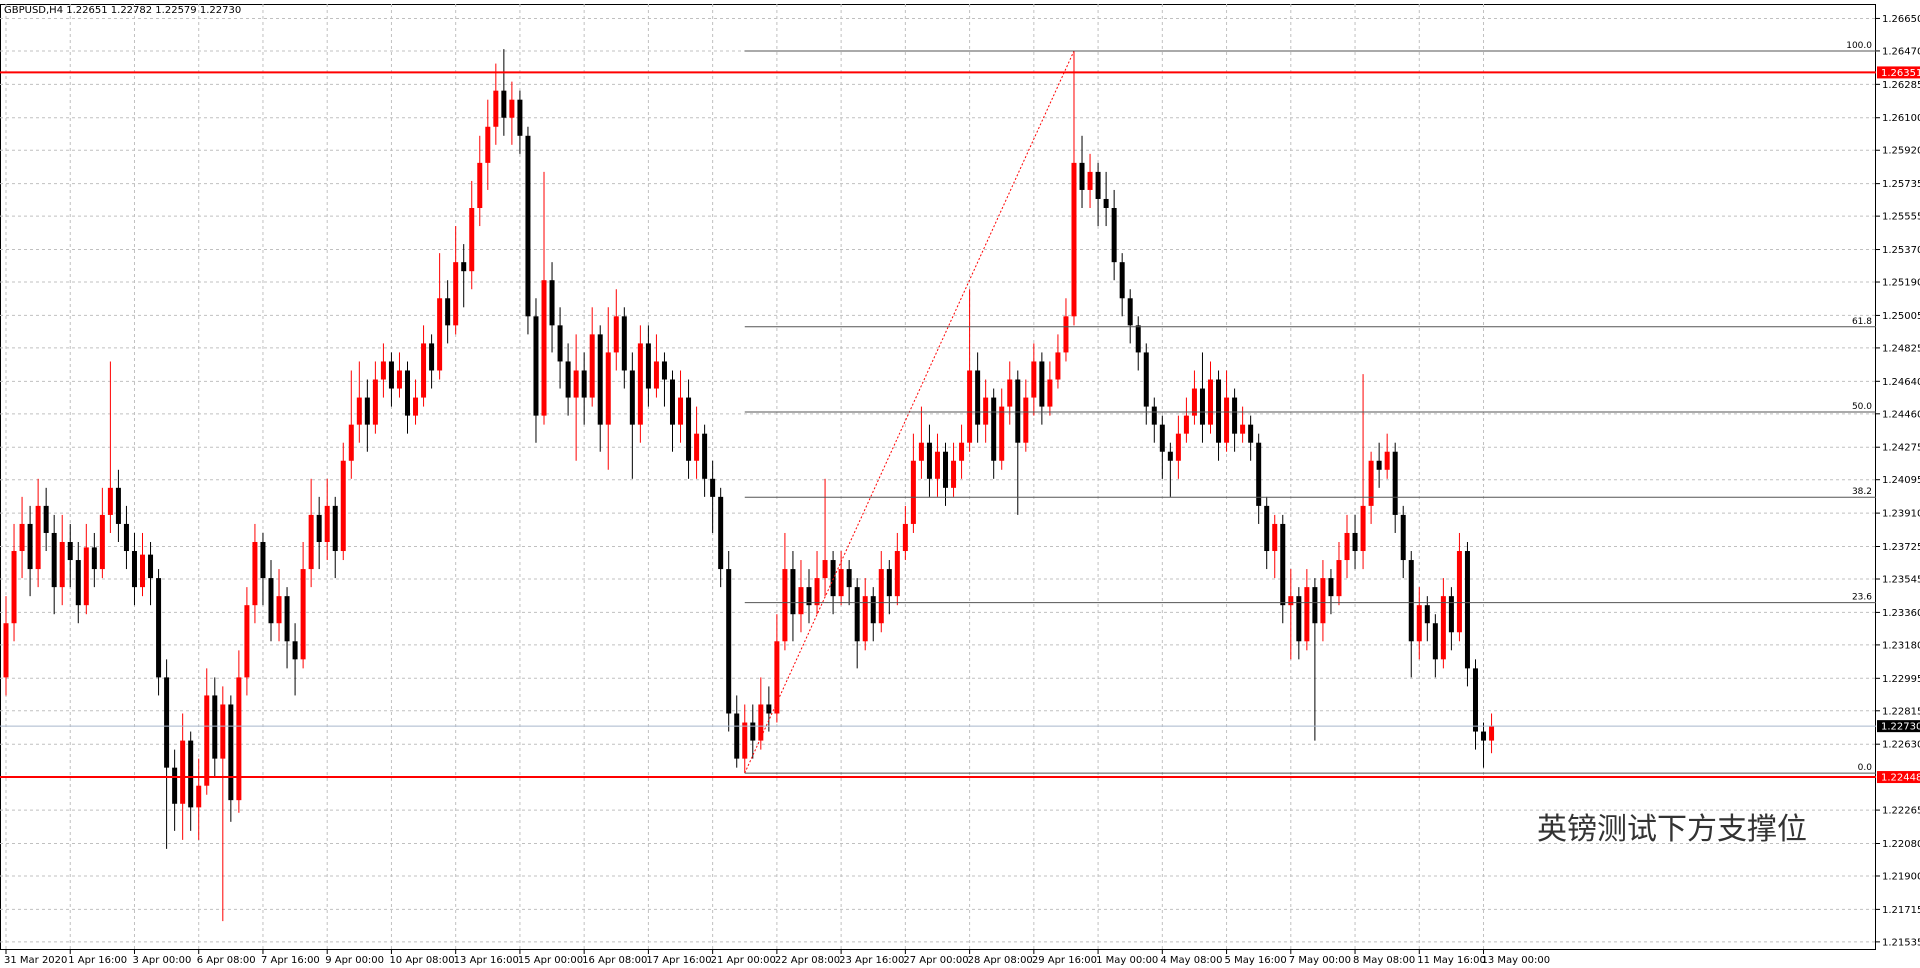  What do you see at coordinates (1862, 598) in the screenshot?
I see `fib-label: 23.6` at bounding box center [1862, 598].